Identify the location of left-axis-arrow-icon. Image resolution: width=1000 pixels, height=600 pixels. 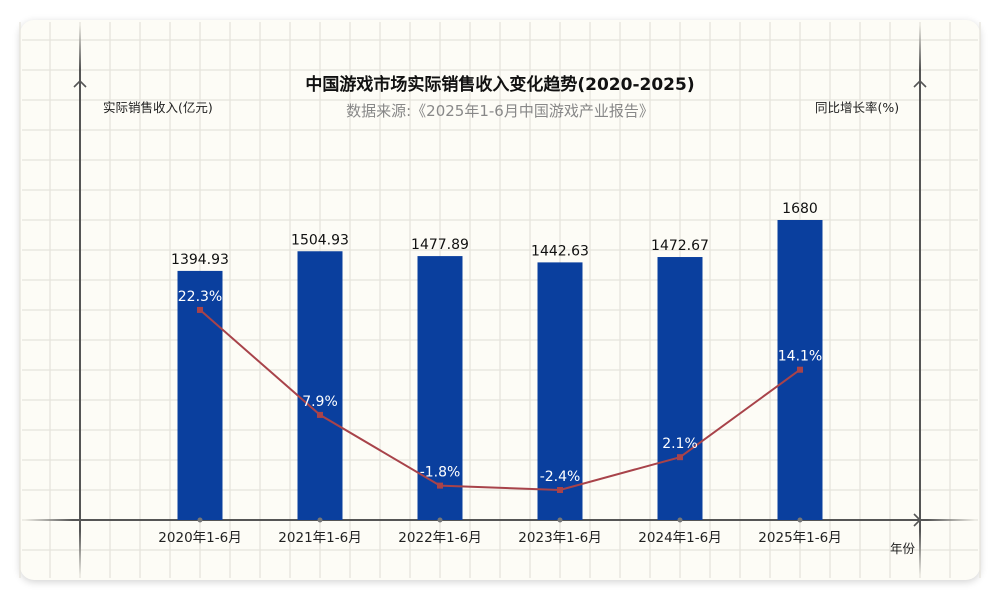
(80, 83).